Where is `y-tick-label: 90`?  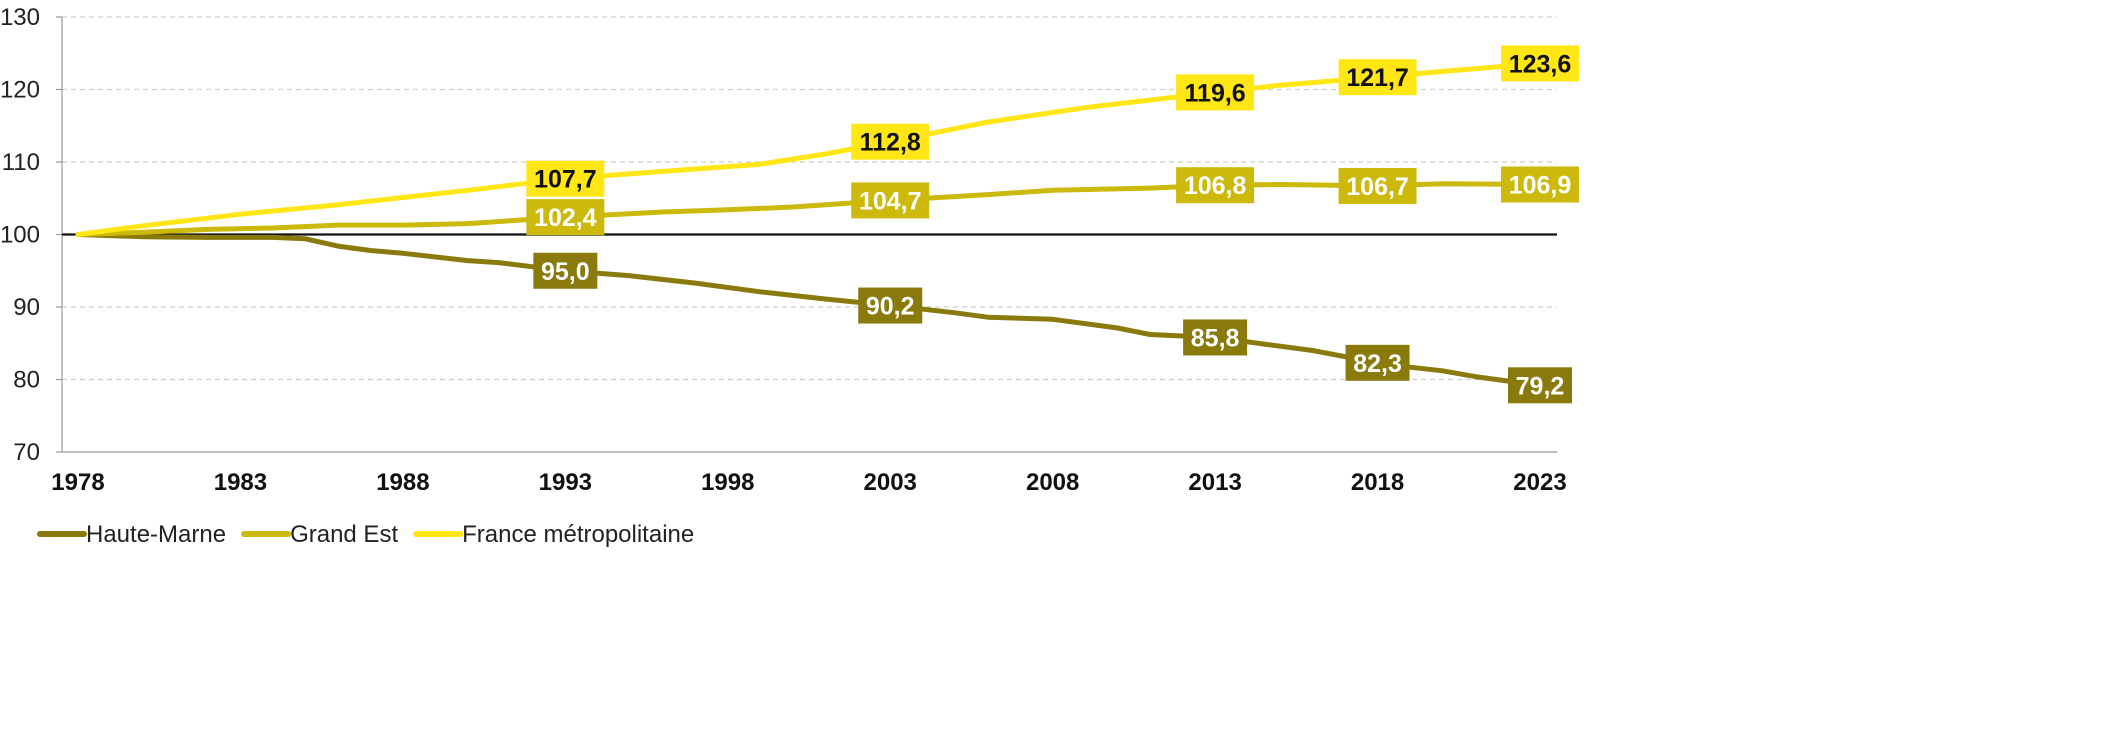
y-tick-label: 90 is located at coordinates (26, 307).